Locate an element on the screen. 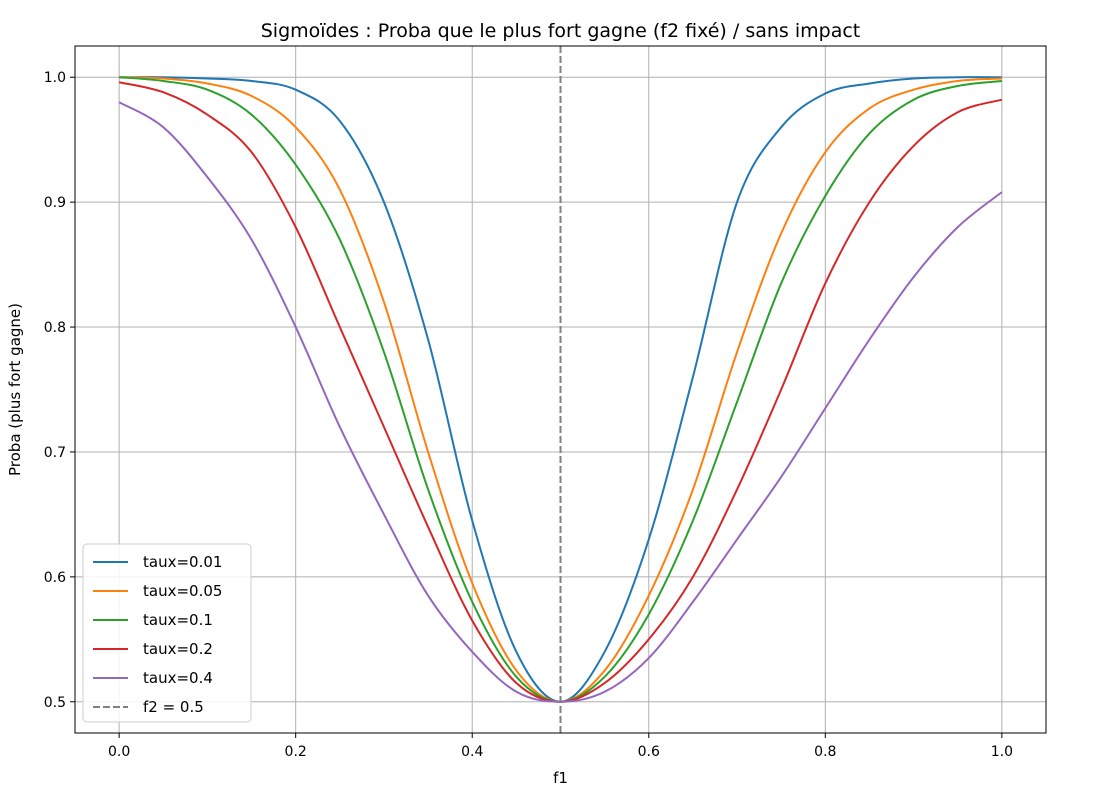 This screenshot has height=799, width=1105. x-tick-label: 0.2 is located at coordinates (296, 752).